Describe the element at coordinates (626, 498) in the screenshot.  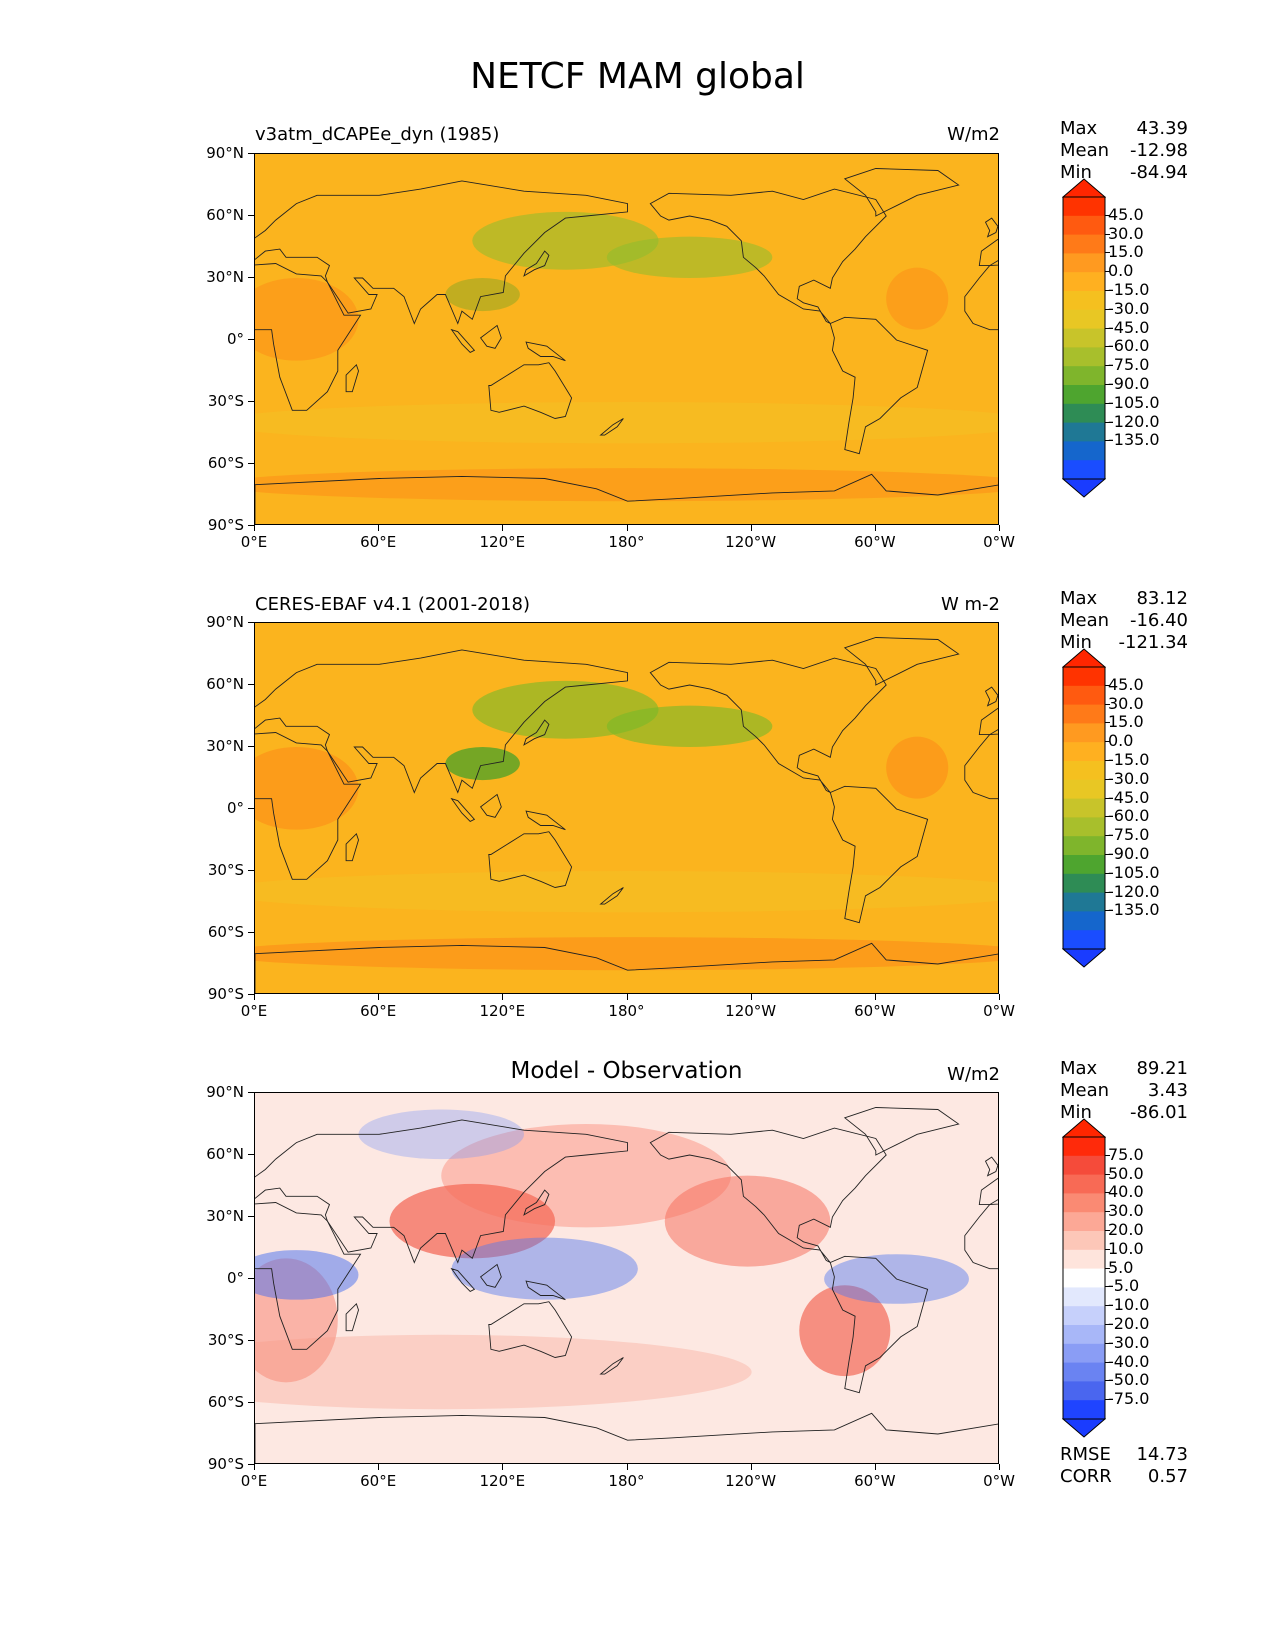
I see `coastline-antarctica` at that location.